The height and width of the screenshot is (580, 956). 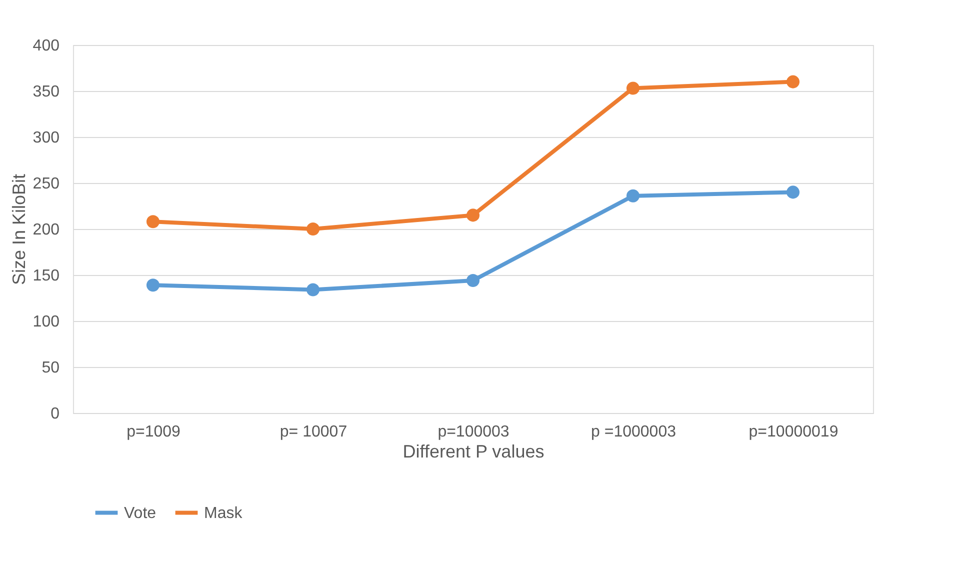 I want to click on y-tick-label: 400, so click(x=46, y=46).